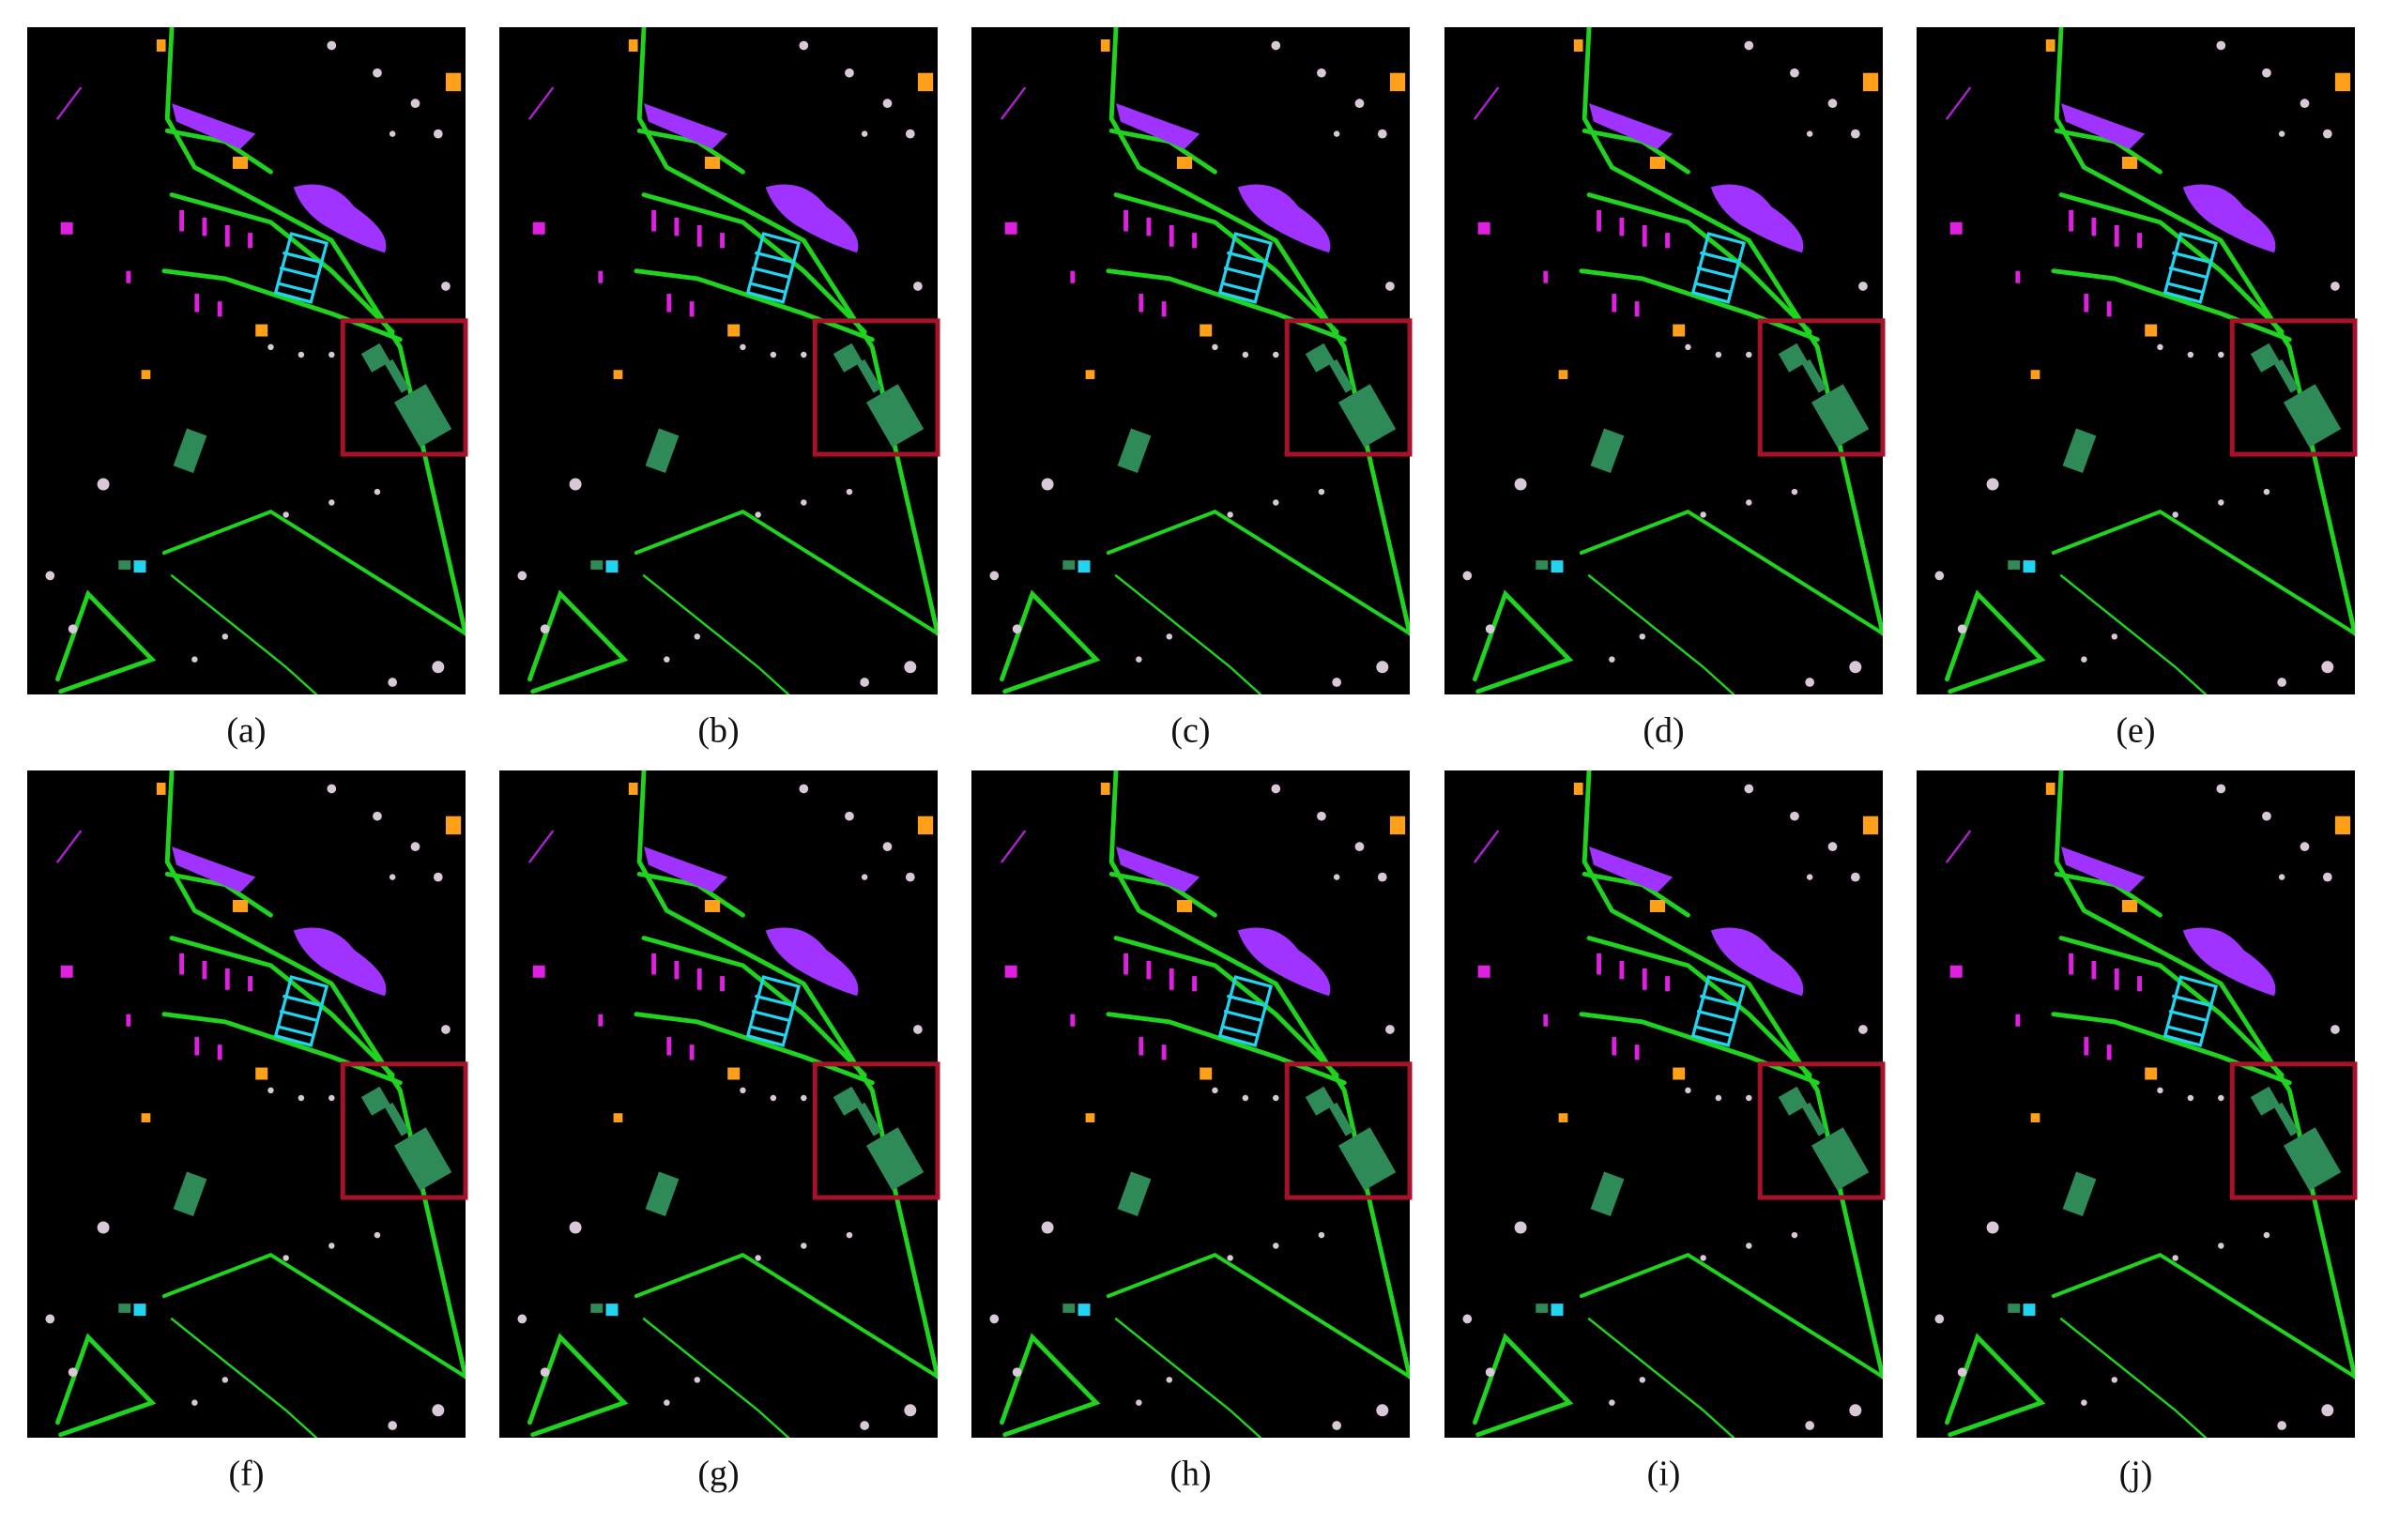 The height and width of the screenshot is (1540, 2384). What do you see at coordinates (1190, 1474) in the screenshot?
I see `panel-label: (h)` at bounding box center [1190, 1474].